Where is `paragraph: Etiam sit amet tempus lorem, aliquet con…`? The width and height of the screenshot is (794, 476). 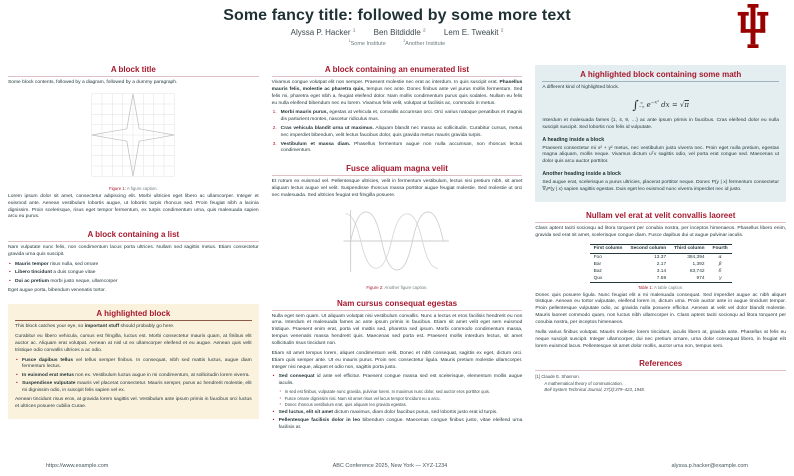
paragraph: Etiam sit amet tempus lorem, aliquet con… is located at coordinates (397, 360).